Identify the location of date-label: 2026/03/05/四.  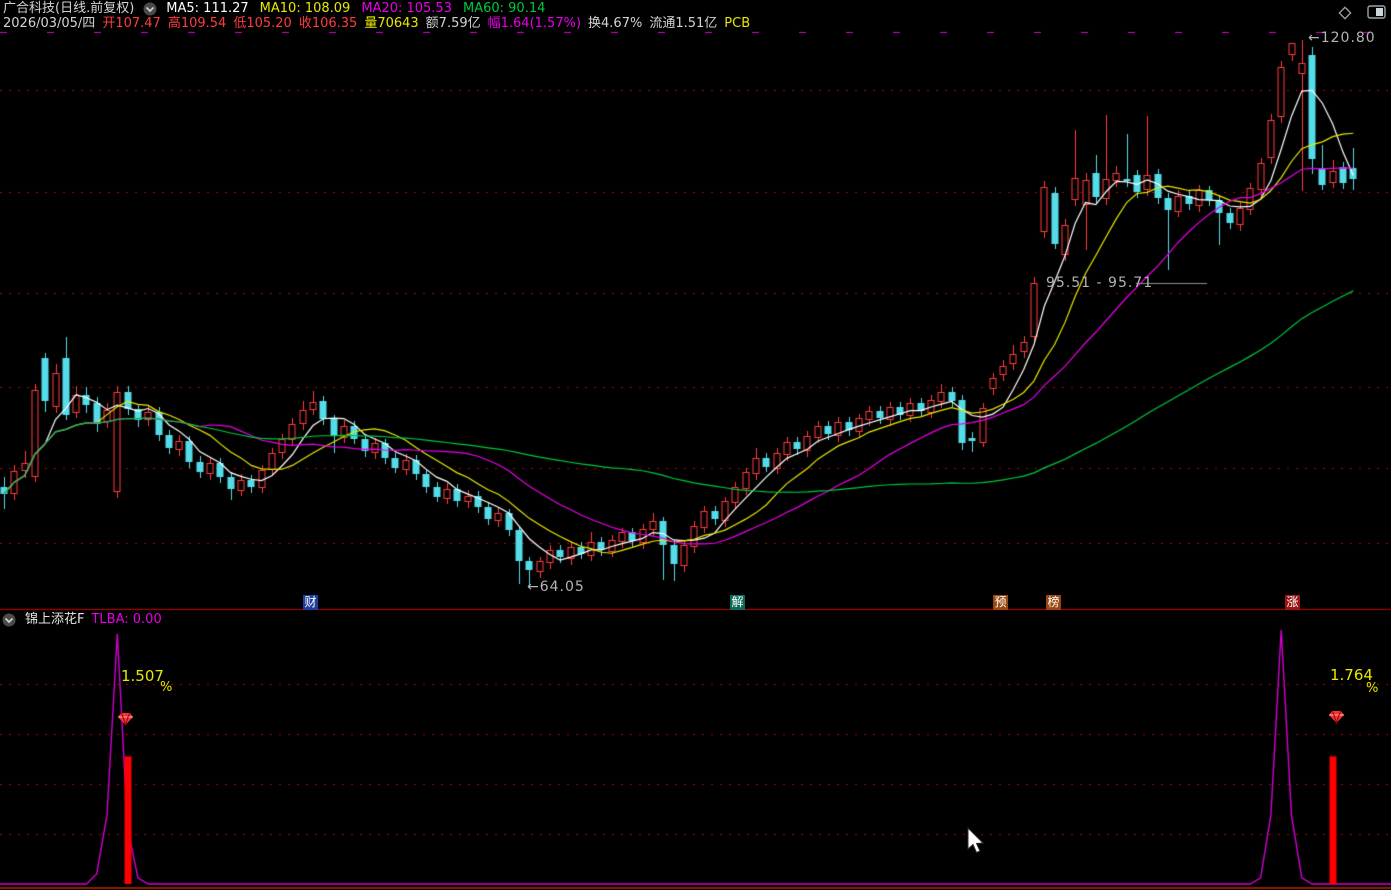
(49, 23).